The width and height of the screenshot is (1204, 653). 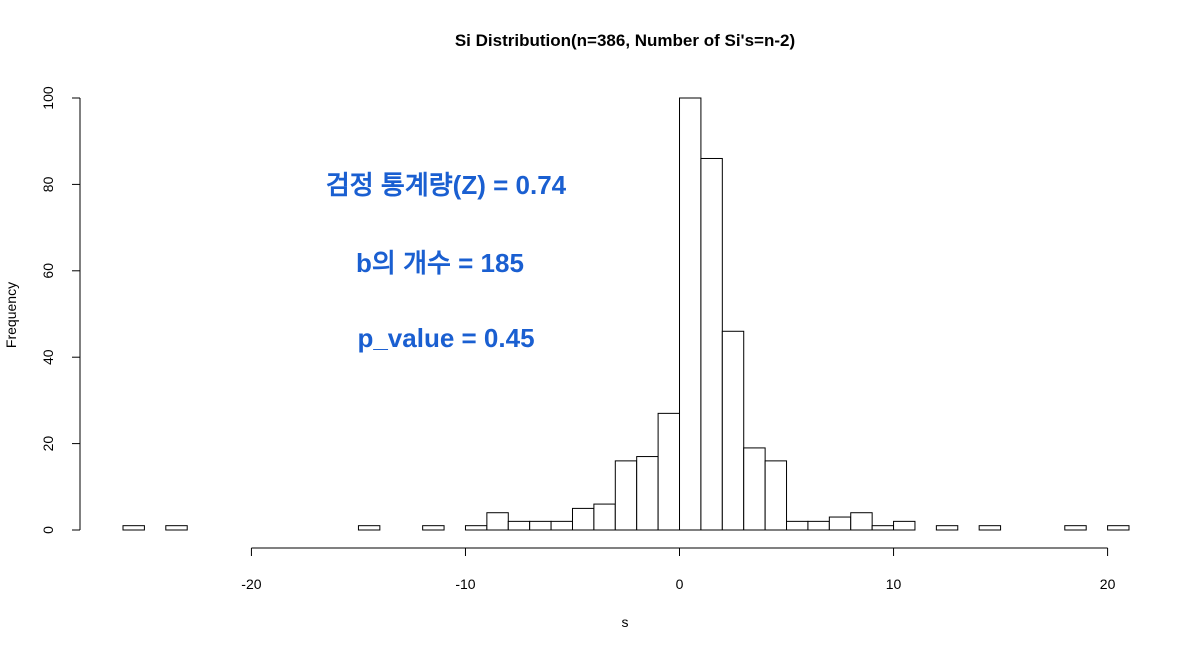 What do you see at coordinates (48, 530) in the screenshot?
I see `y-tick-label: 0` at bounding box center [48, 530].